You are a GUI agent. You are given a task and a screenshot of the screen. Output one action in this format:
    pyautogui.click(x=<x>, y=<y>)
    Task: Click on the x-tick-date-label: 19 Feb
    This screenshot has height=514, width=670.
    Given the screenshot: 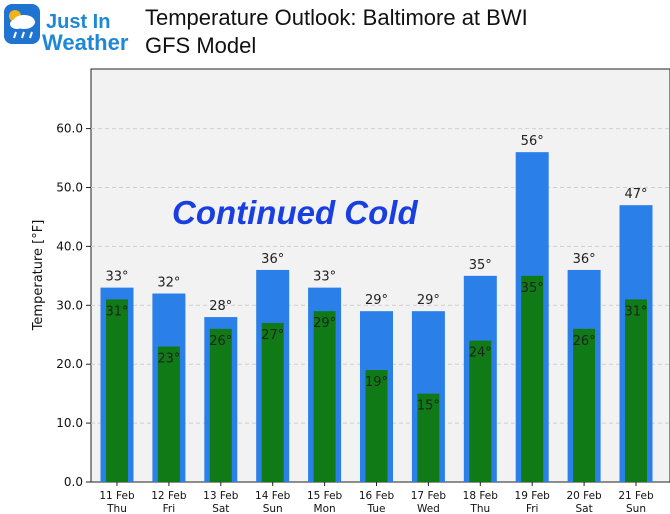 What is the action you would take?
    pyautogui.click(x=533, y=496)
    